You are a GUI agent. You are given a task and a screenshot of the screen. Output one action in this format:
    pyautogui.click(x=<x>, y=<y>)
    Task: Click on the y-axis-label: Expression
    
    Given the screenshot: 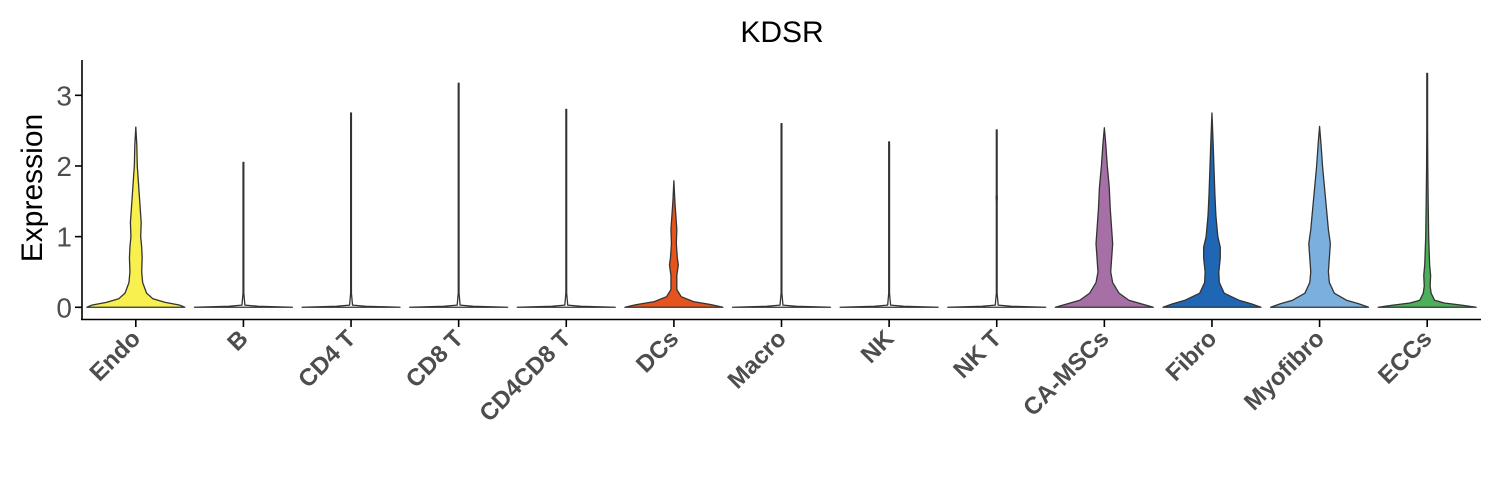 What is the action you would take?
    pyautogui.click(x=32, y=188)
    